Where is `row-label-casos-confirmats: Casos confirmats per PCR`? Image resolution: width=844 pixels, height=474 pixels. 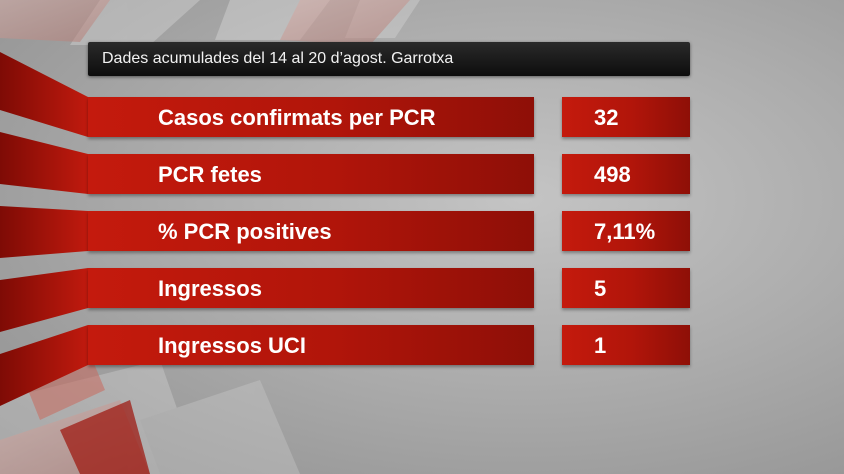 row-label-casos-confirmats: Casos confirmats per PCR is located at coordinates (311, 117).